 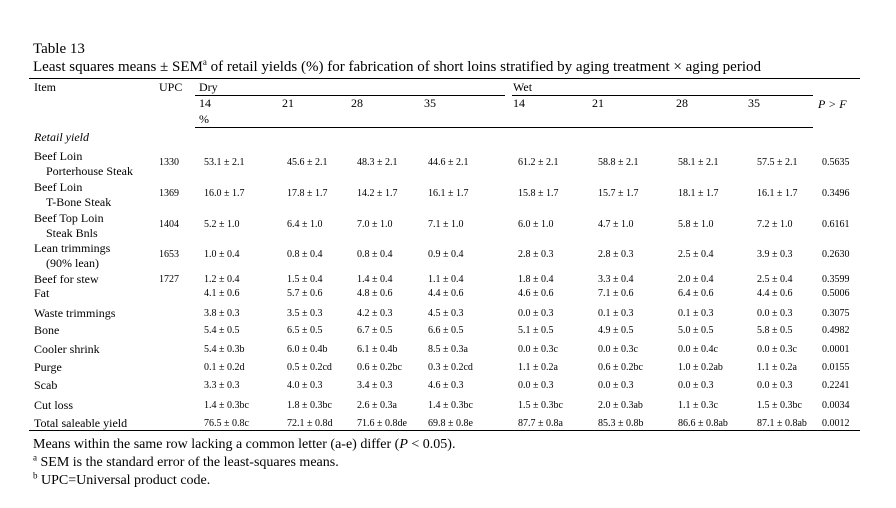 I want to click on wet-group-rule, so click(x=662, y=95).